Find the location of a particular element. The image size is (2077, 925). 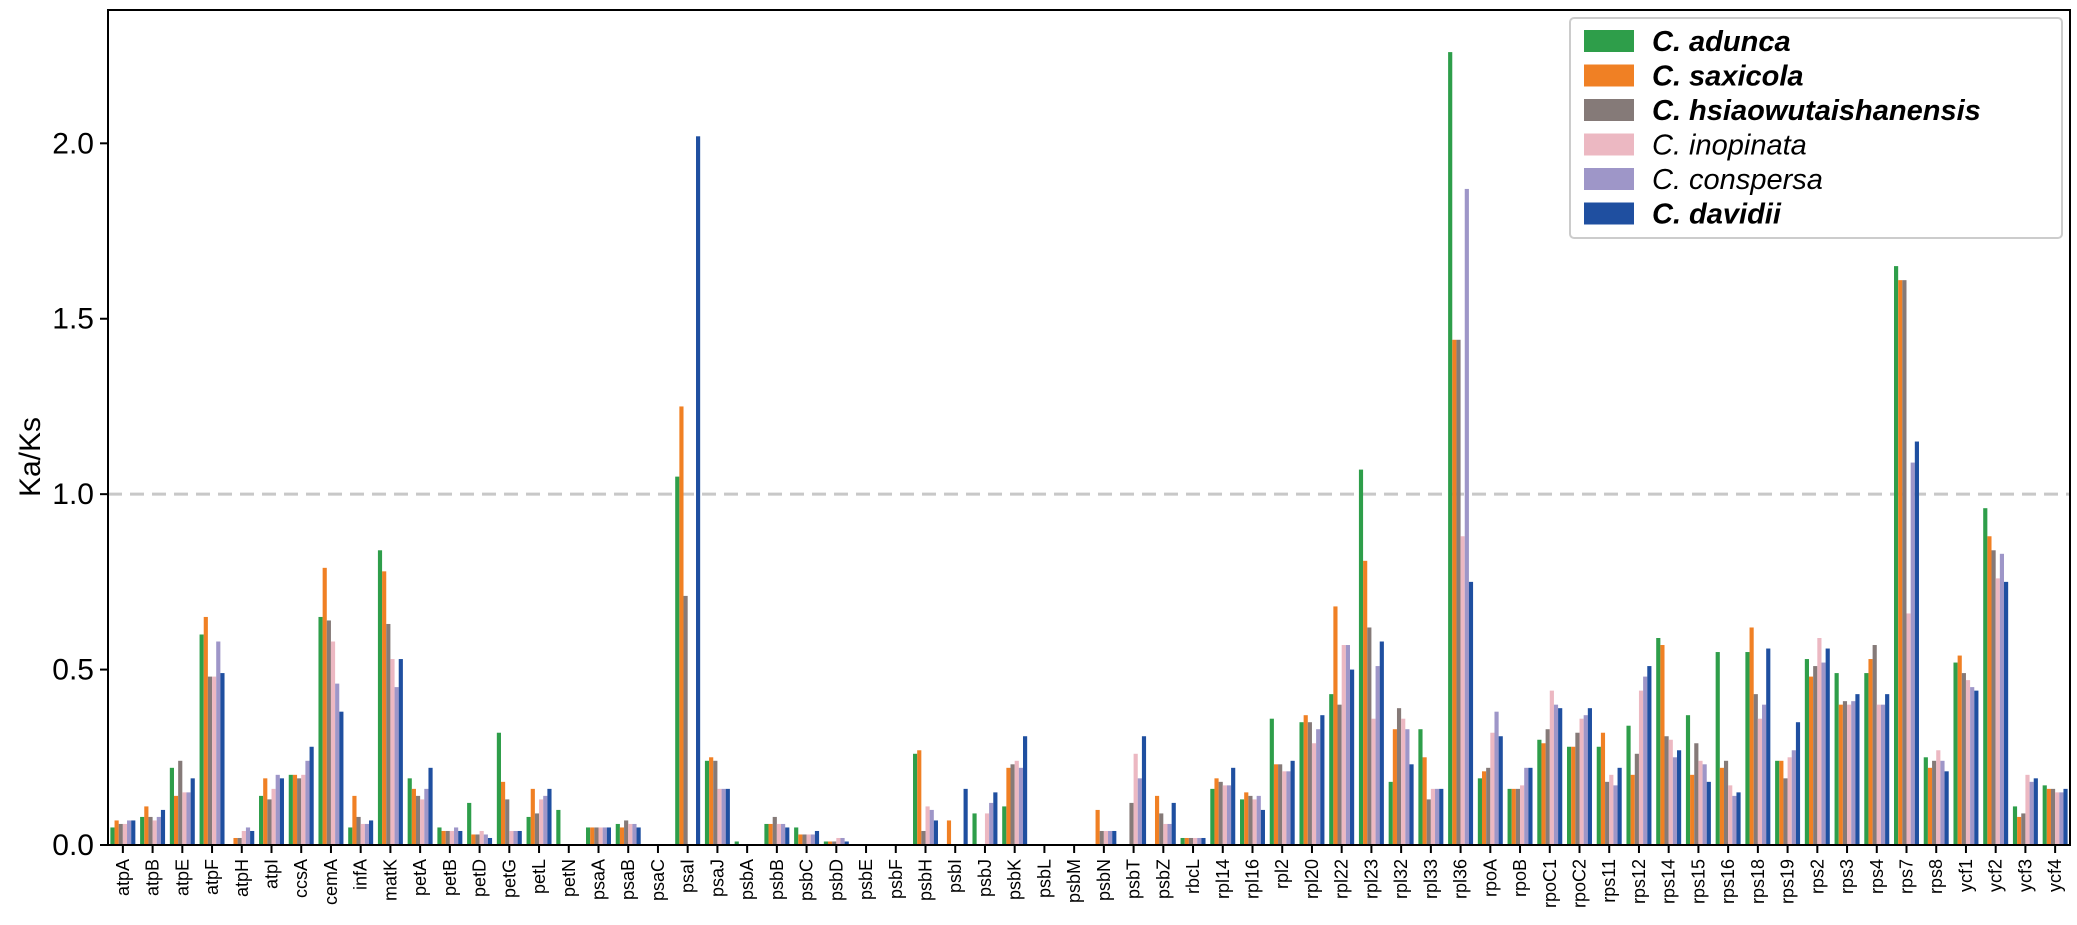

x-tick-label: petA is located at coordinates (420, 877).